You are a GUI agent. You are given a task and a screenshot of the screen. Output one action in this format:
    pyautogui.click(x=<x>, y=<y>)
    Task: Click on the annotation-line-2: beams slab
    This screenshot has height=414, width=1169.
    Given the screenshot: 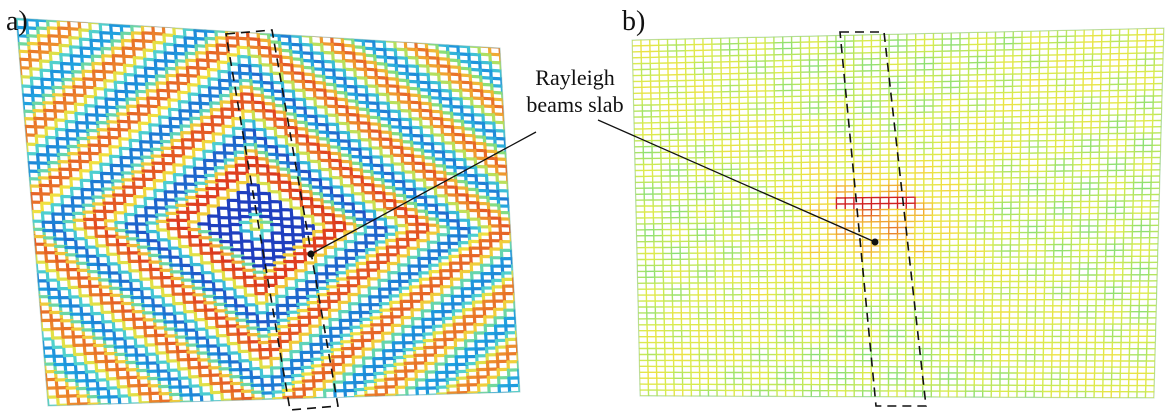 What is the action you would take?
    pyautogui.click(x=575, y=104)
    